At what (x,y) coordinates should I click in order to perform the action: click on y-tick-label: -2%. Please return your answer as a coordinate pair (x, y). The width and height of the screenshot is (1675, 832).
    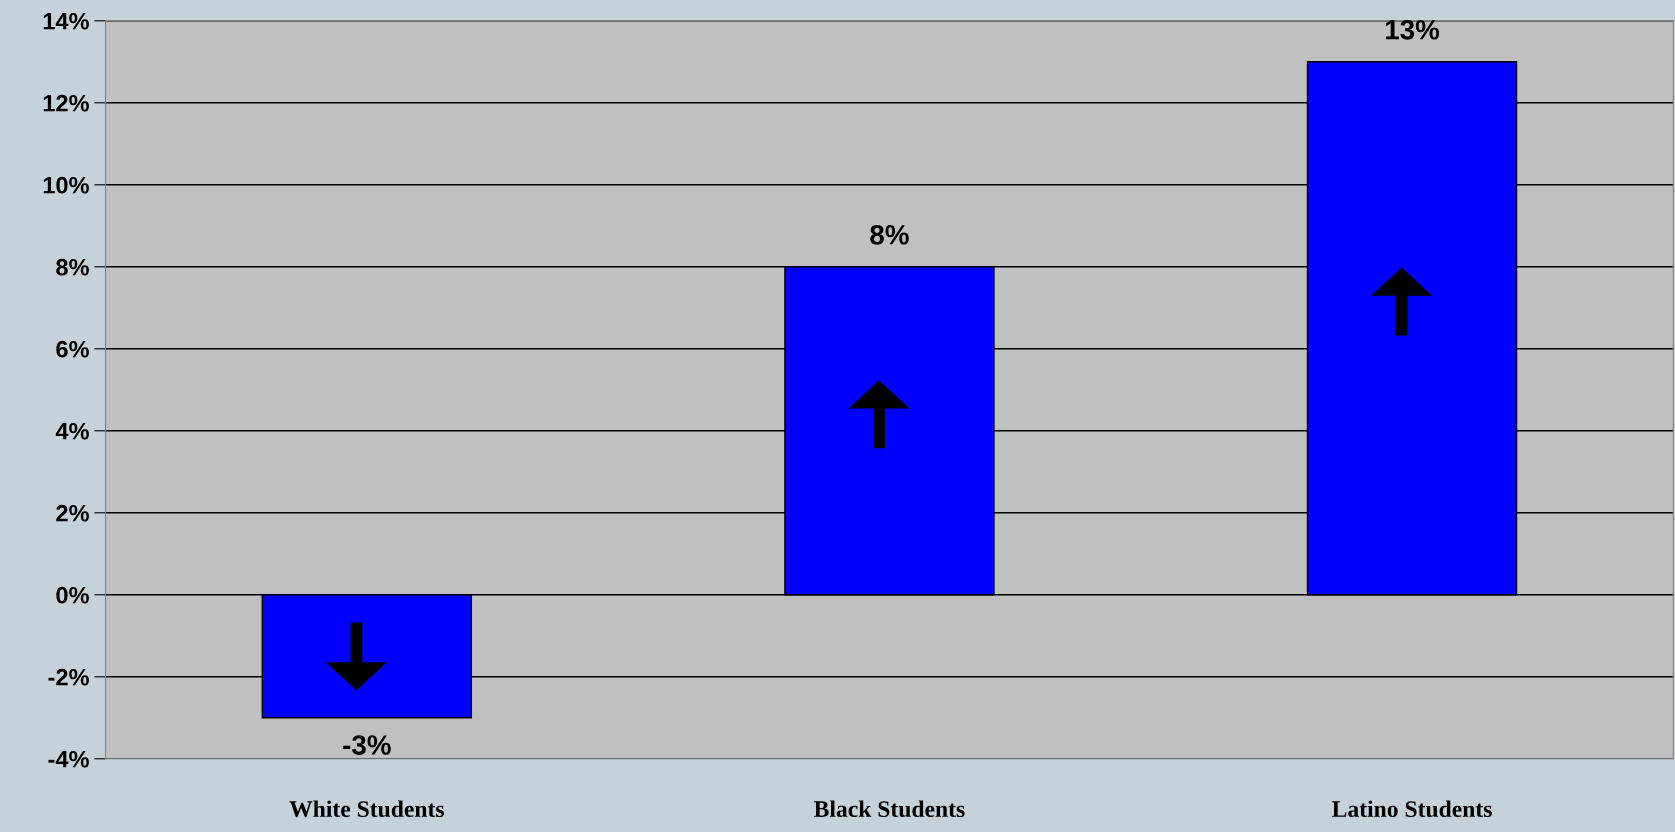
    Looking at the image, I should click on (68, 677).